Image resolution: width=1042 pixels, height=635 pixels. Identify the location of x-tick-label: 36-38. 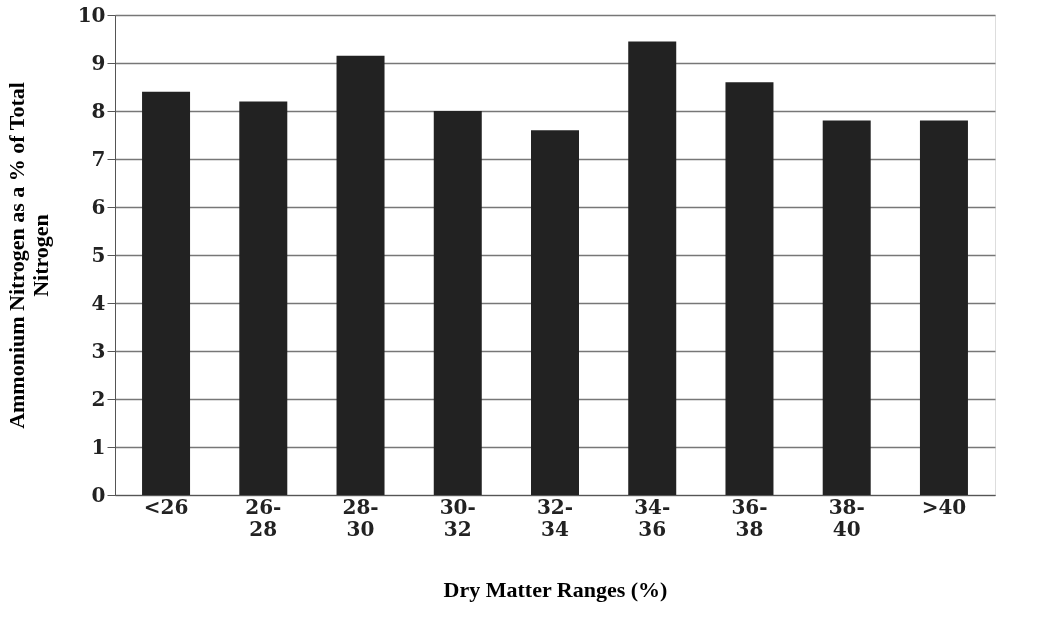
(749, 517).